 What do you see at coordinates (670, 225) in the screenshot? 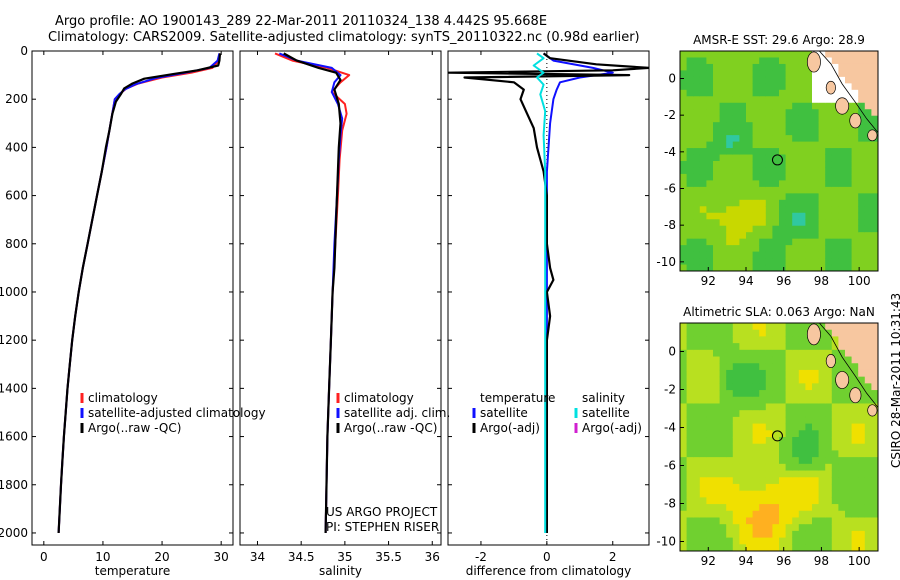
I see `y-tick-label: -8` at bounding box center [670, 225].